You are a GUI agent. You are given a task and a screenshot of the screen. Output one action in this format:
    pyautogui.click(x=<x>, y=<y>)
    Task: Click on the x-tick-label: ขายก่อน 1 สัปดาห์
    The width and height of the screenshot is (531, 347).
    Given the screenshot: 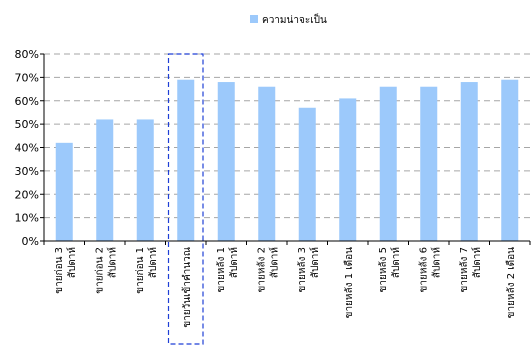 What is the action you would take?
    pyautogui.click(x=147, y=270)
    